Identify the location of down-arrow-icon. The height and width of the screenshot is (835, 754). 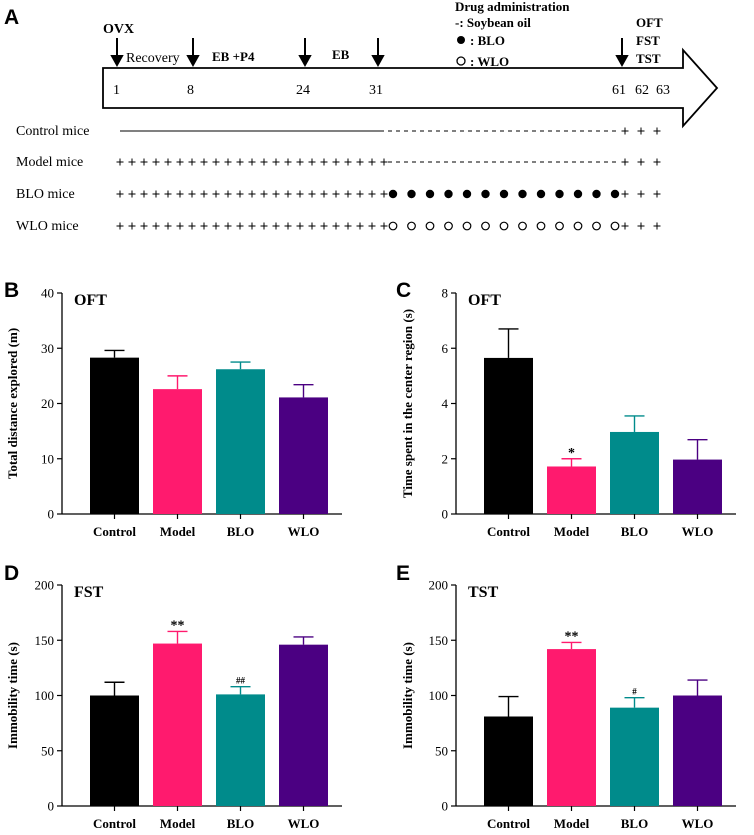
(378, 53).